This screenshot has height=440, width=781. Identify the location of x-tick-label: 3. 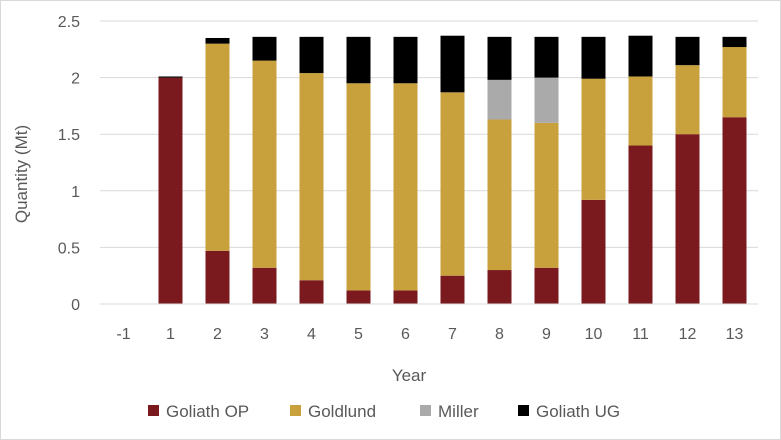
(264, 334).